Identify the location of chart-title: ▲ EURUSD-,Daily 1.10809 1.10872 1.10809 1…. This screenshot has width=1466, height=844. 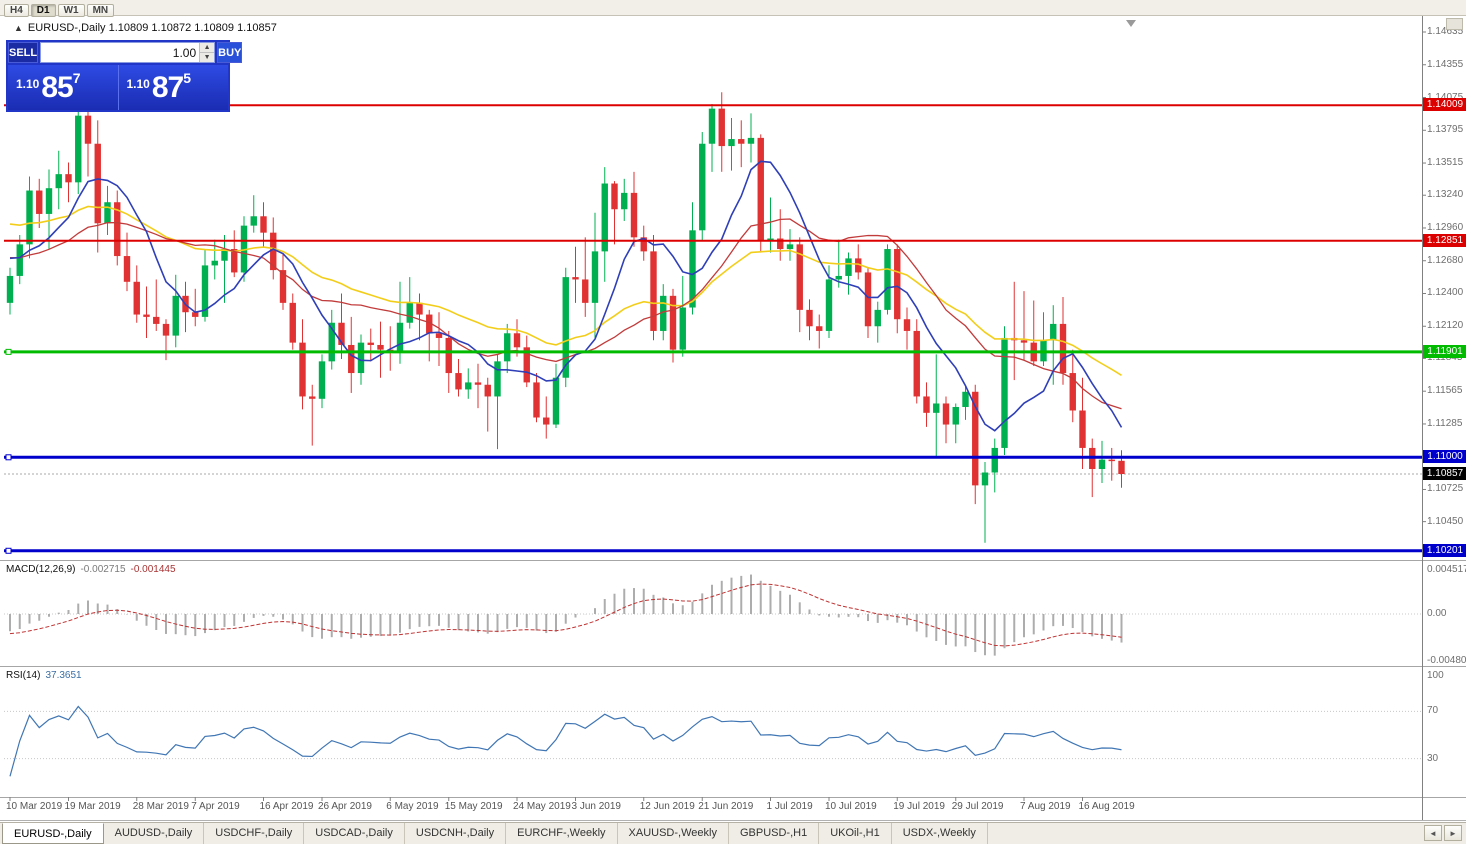
(145, 28).